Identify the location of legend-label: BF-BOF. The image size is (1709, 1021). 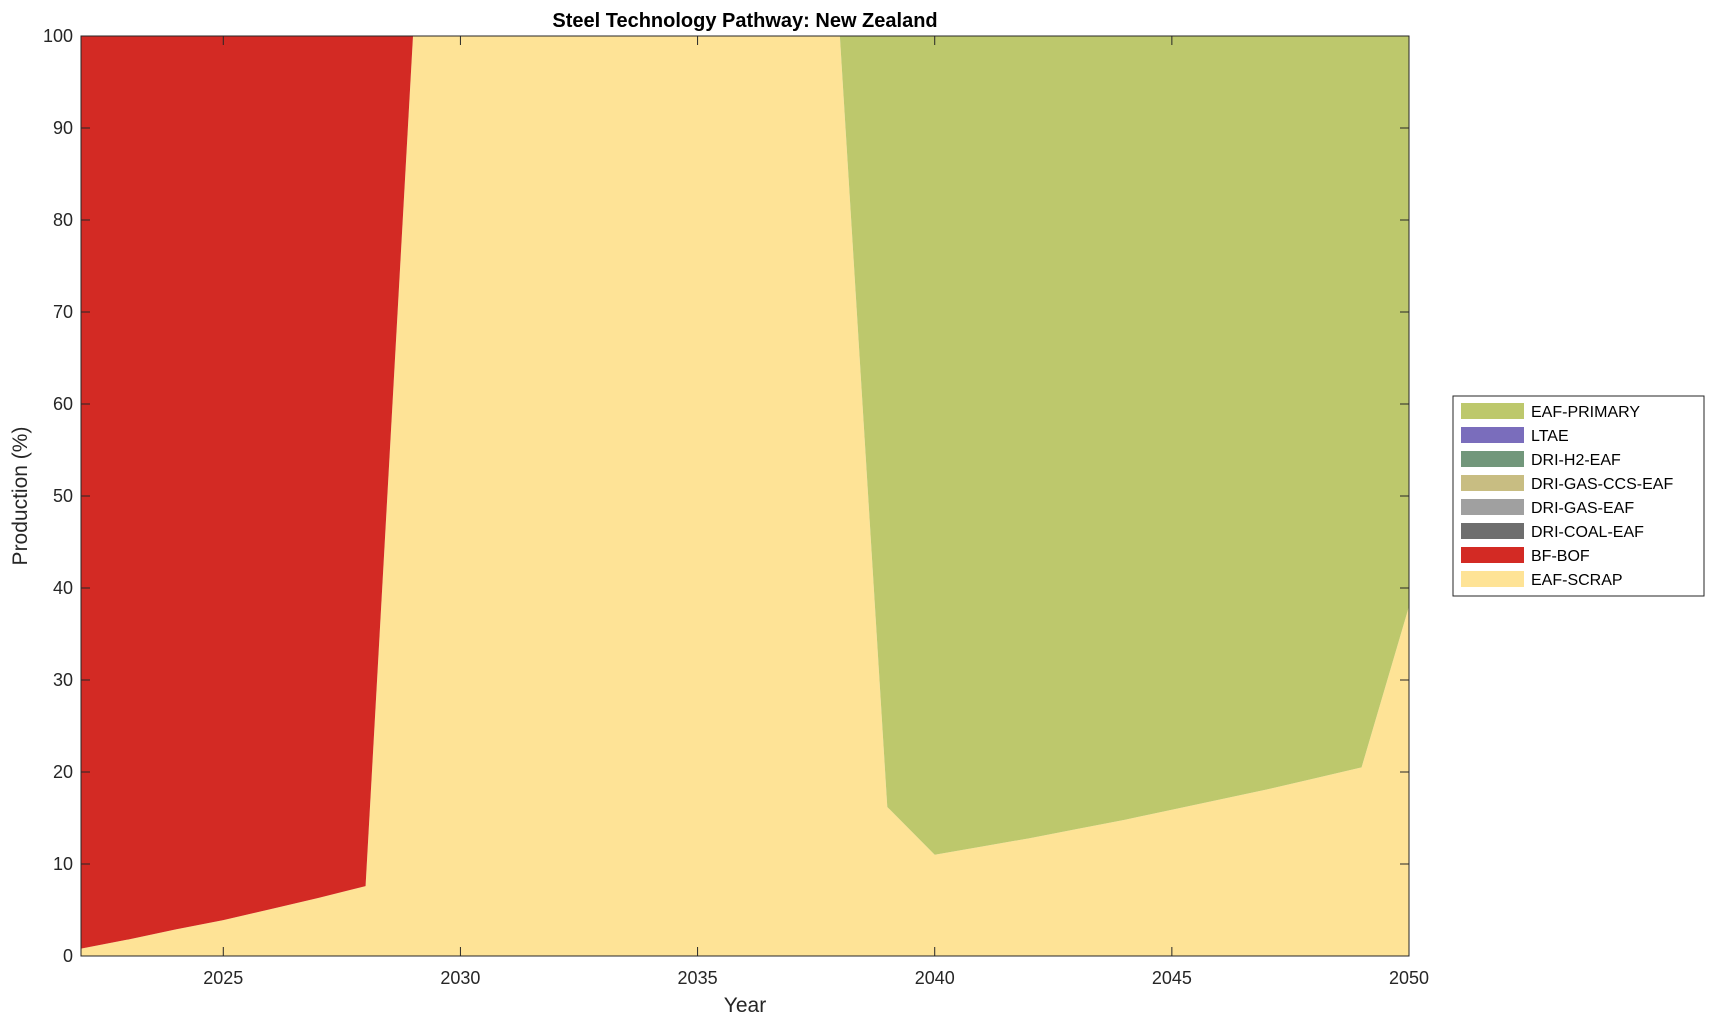
(1560, 556).